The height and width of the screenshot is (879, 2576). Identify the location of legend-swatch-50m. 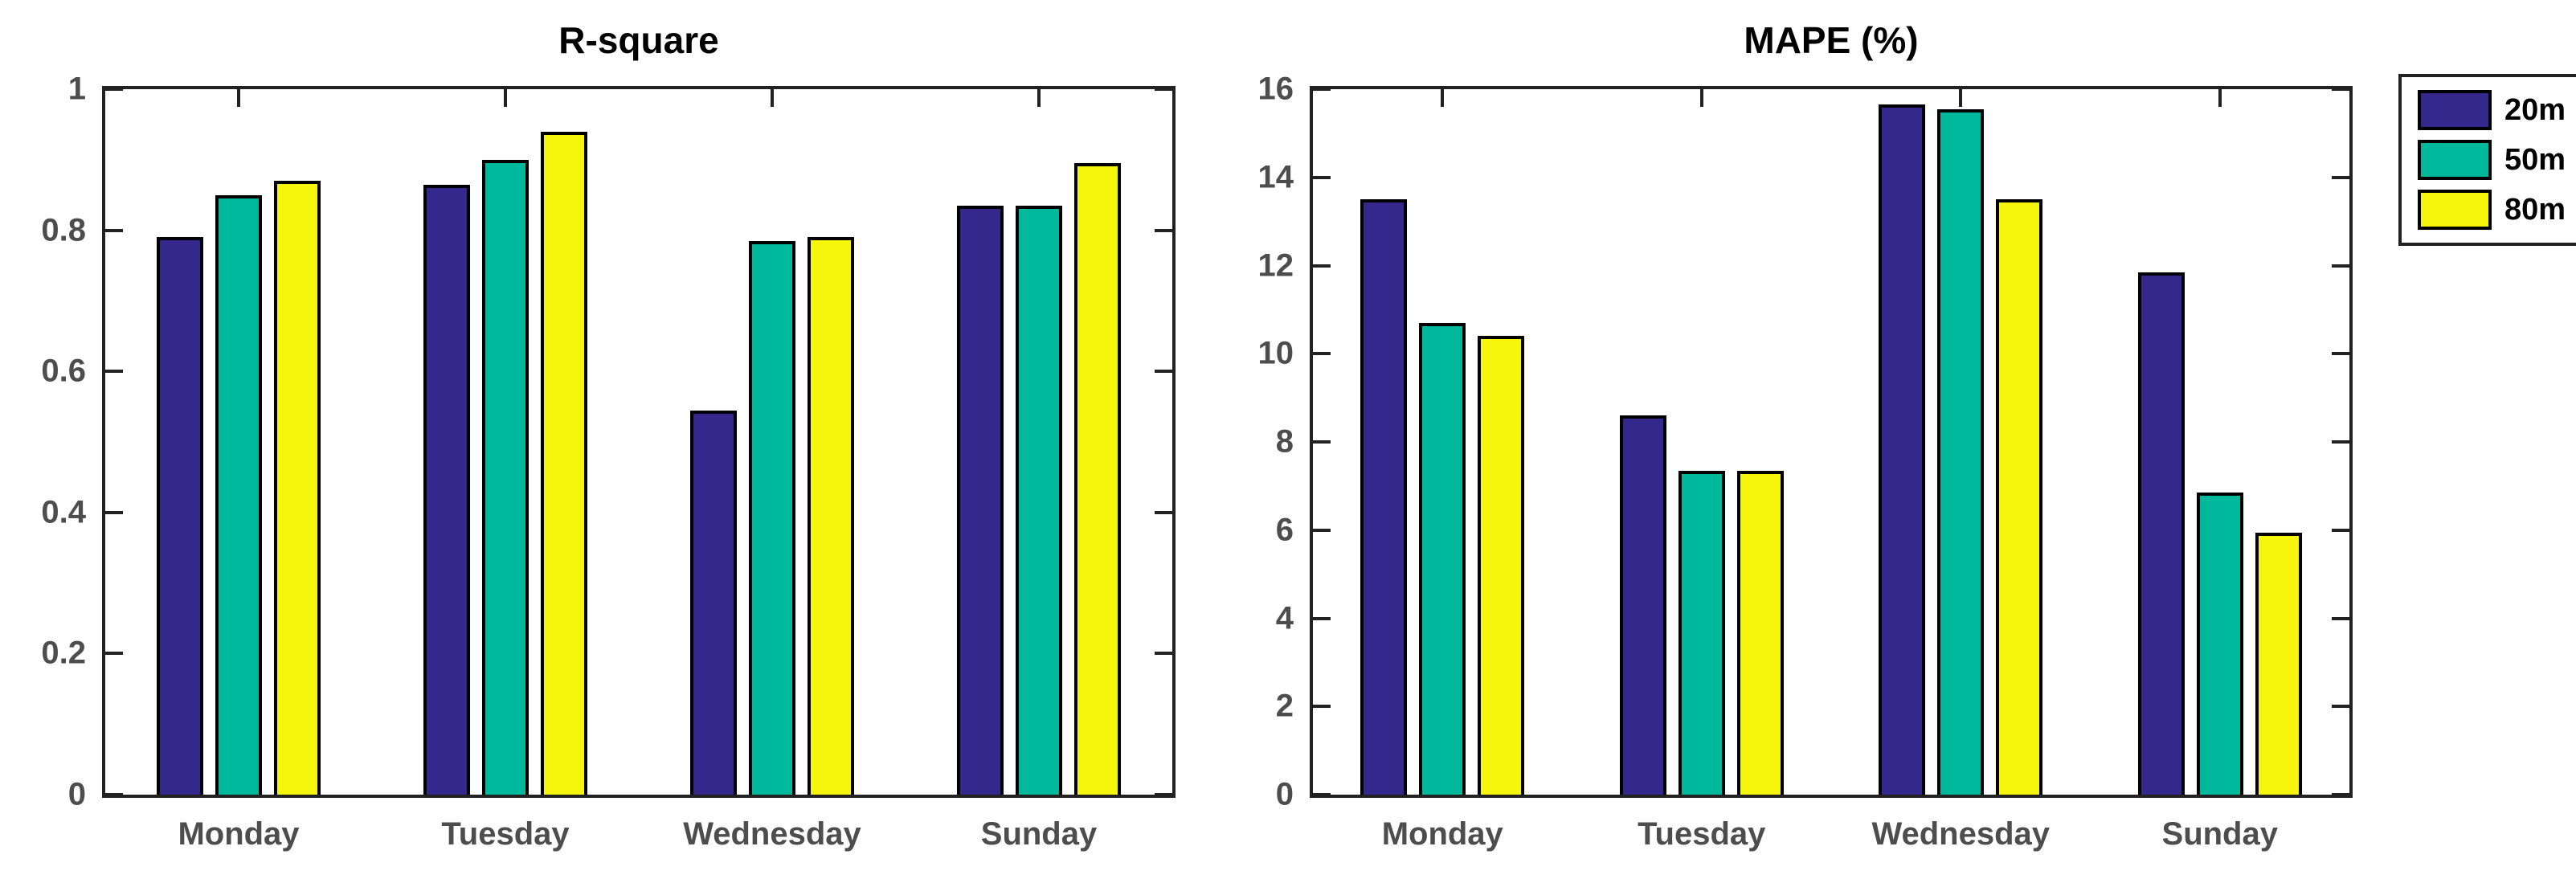
(2455, 160).